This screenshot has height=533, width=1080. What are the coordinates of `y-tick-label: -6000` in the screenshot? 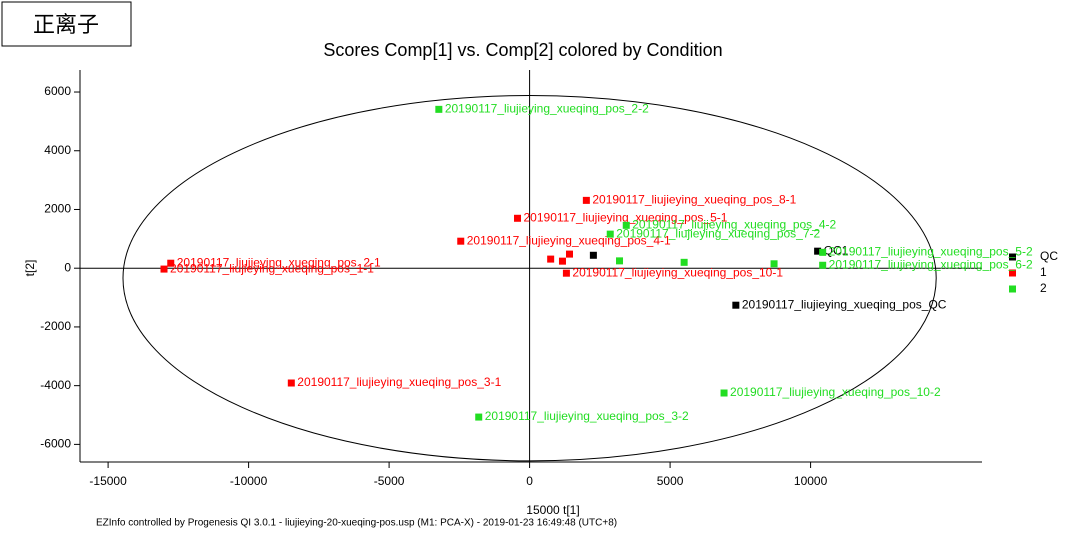 It's located at (55, 444).